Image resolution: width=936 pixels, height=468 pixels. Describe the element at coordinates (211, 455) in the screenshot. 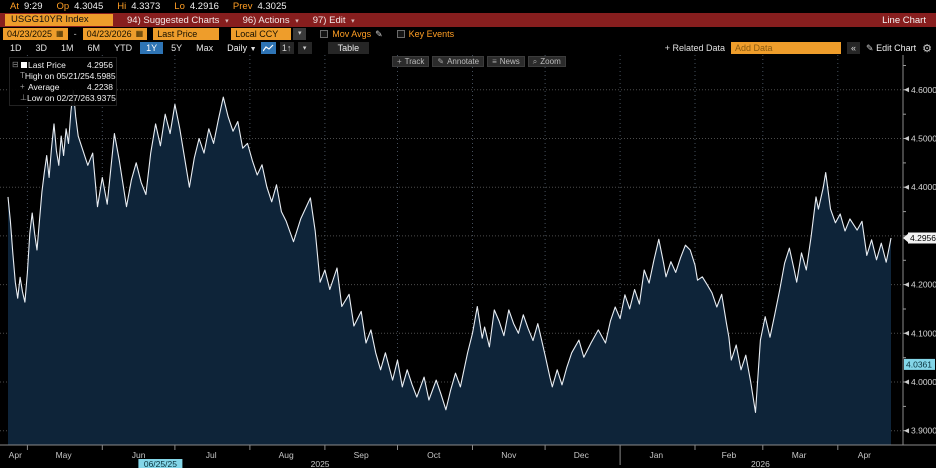

I see `svg-text: Jul` at that location.